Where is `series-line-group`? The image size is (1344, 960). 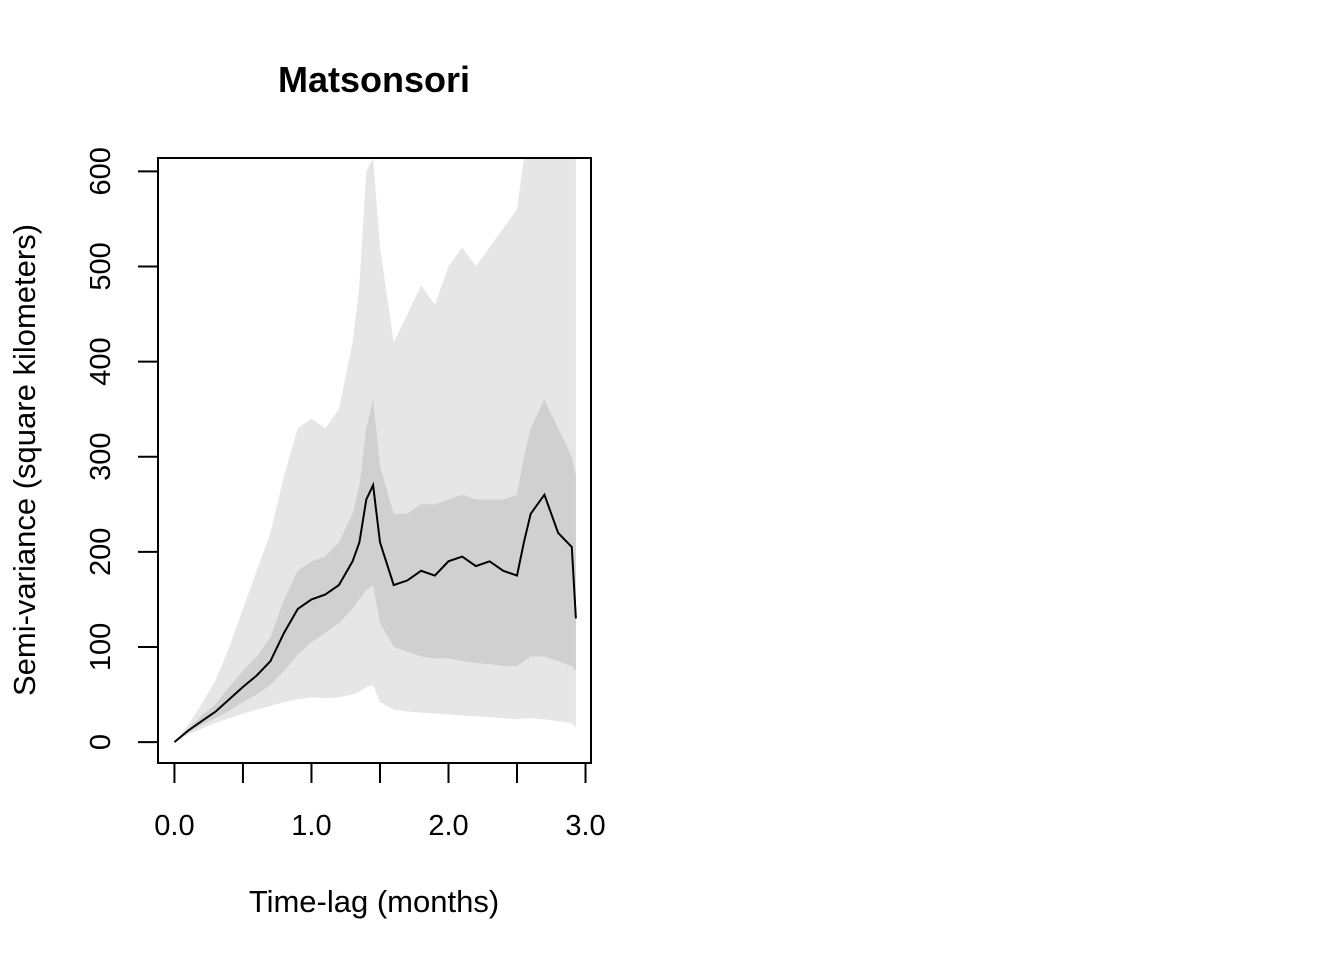 series-line-group is located at coordinates (375, 612).